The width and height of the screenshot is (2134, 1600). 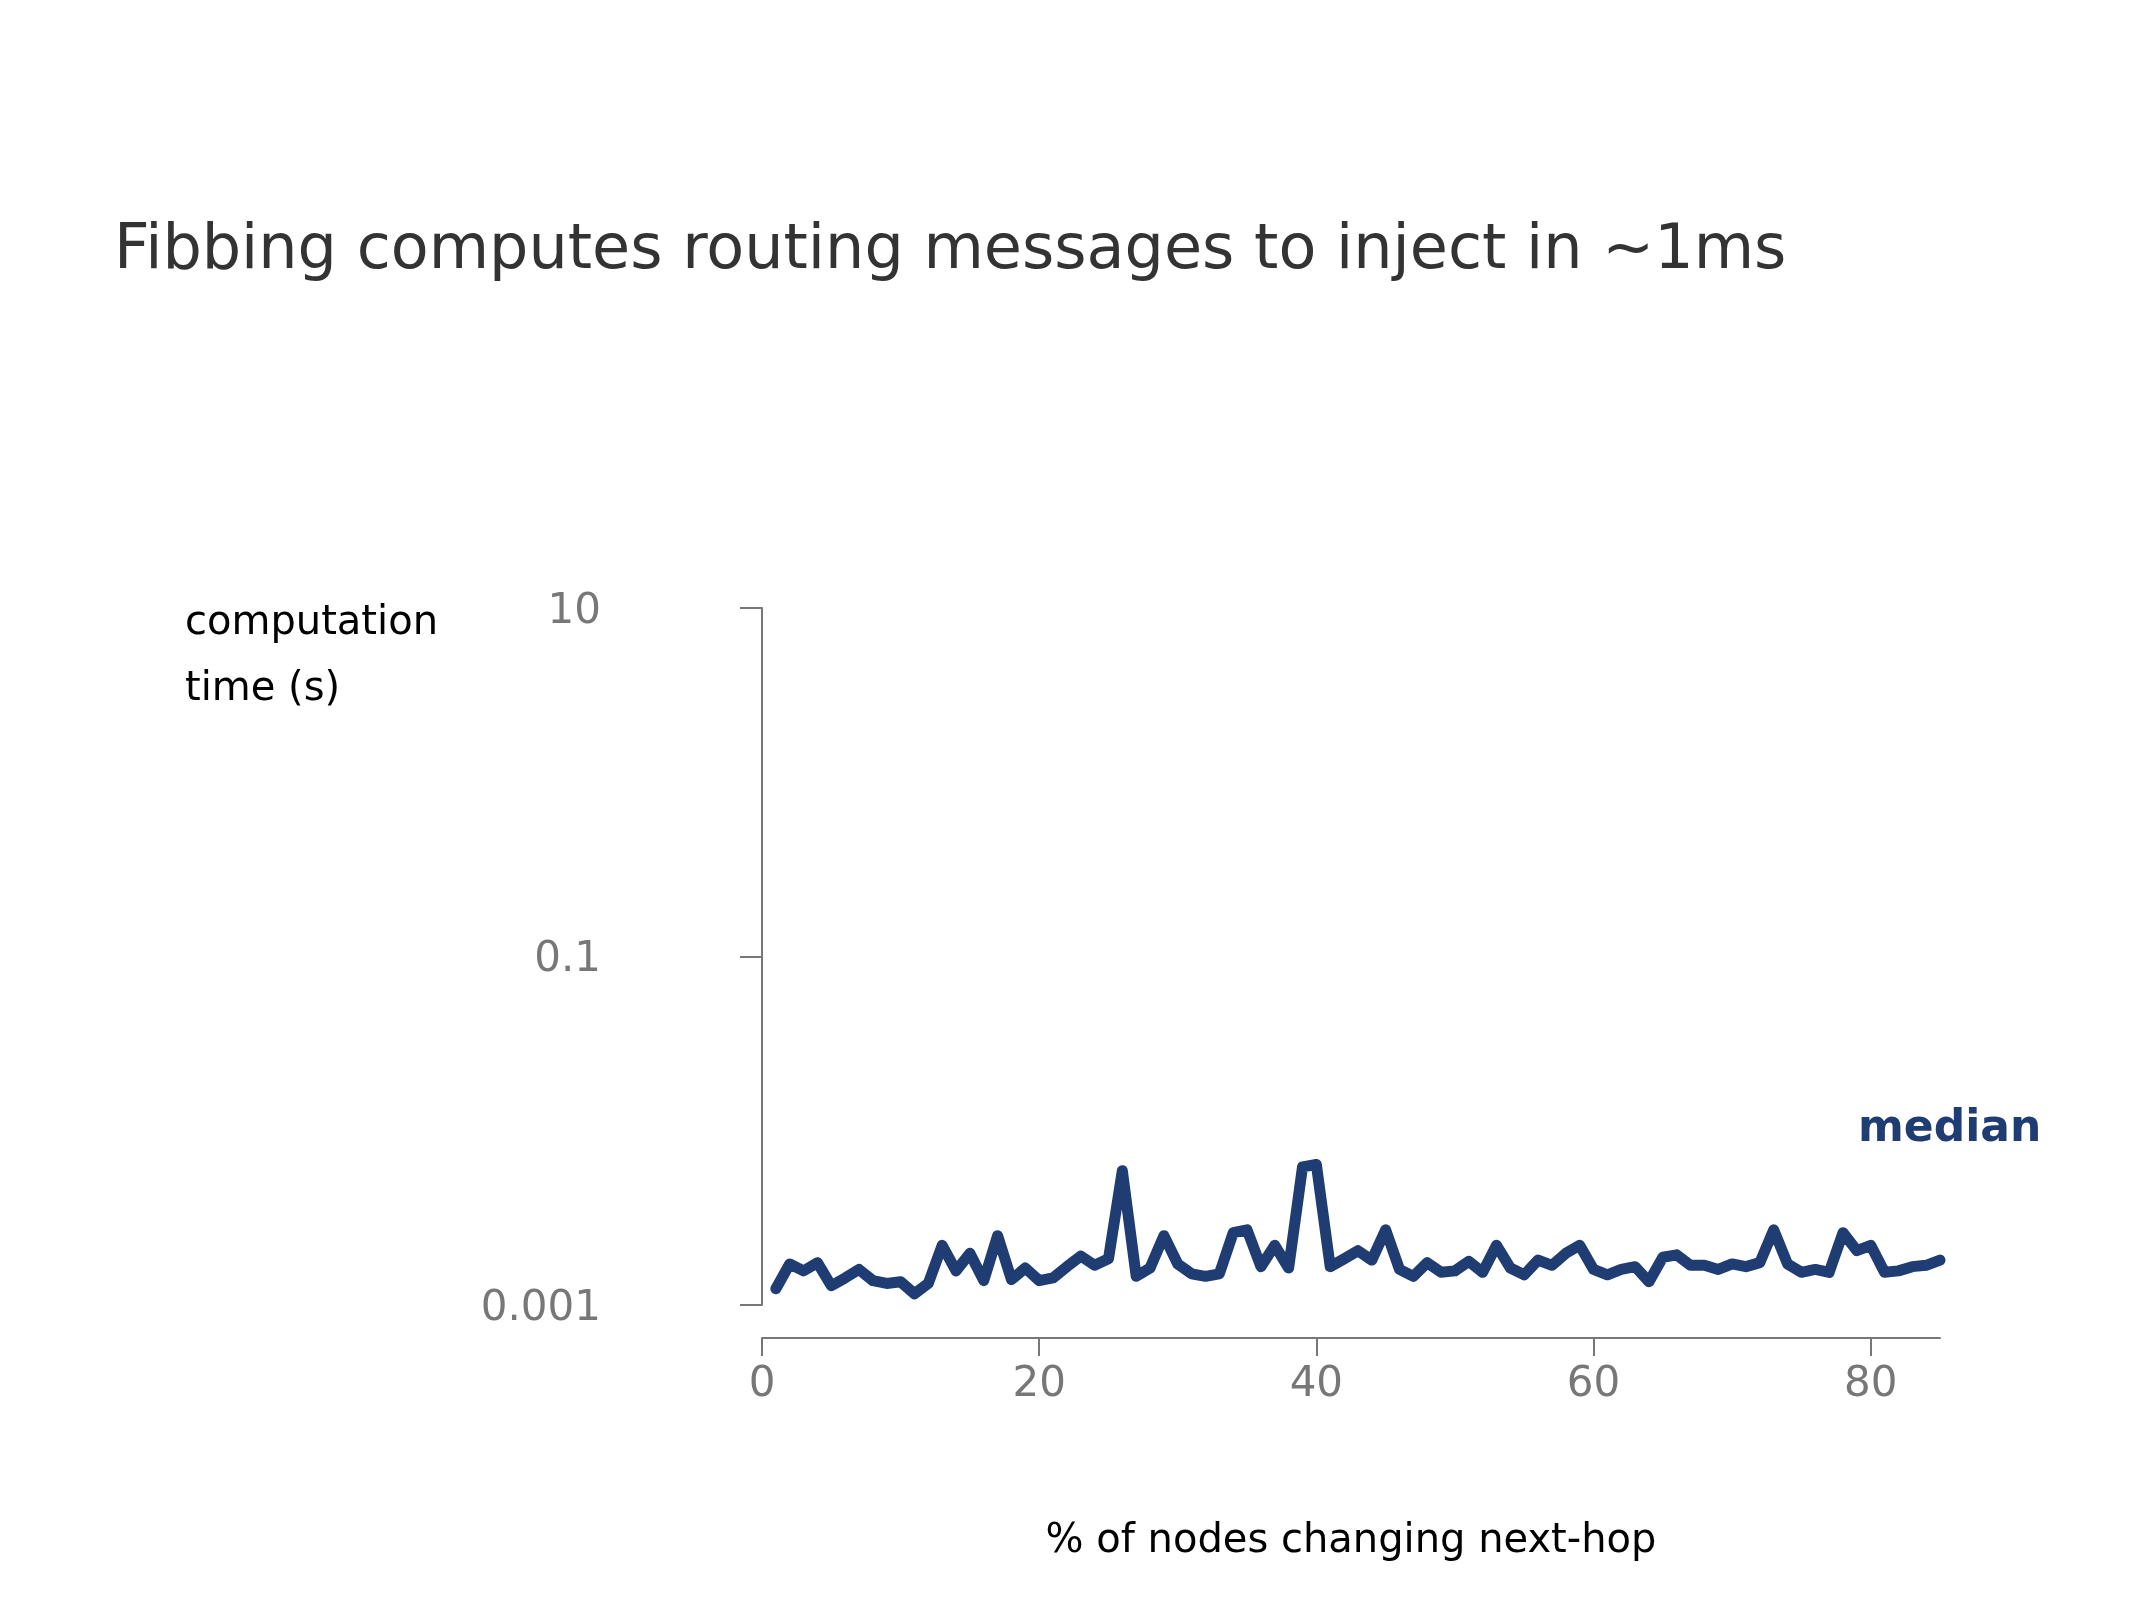 I want to click on x-axis-title: % of nodes changing next-hop, so click(x=1351, y=1538).